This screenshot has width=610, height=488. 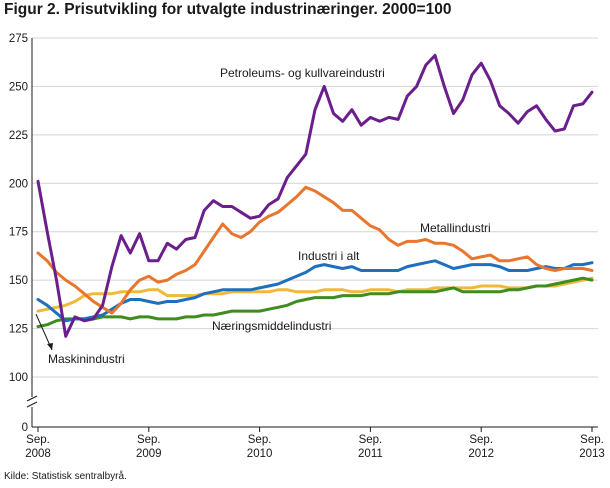 I want to click on y-tick-label: 0, so click(x=25, y=428).